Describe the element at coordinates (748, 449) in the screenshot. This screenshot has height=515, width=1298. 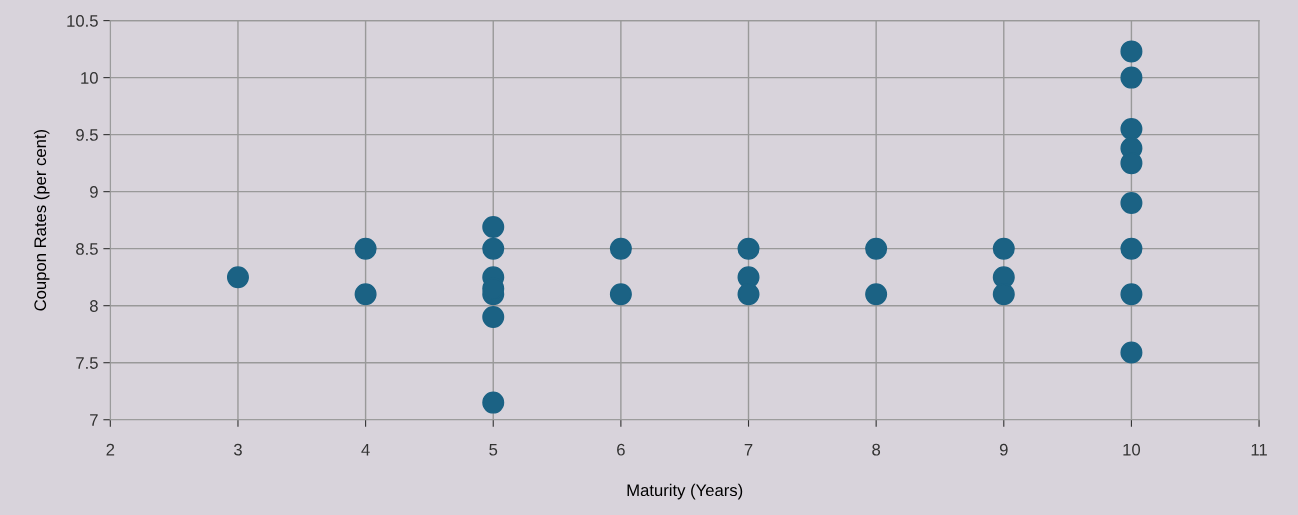
I see `x-tick-label: 7` at that location.